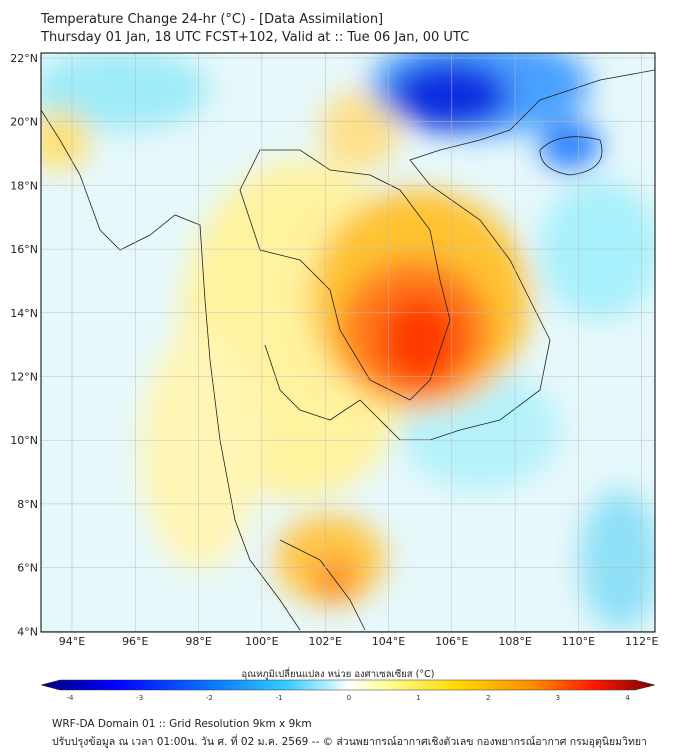  What do you see at coordinates (27, 504) in the screenshot?
I see `lat-tick-label: 8°N` at bounding box center [27, 504].